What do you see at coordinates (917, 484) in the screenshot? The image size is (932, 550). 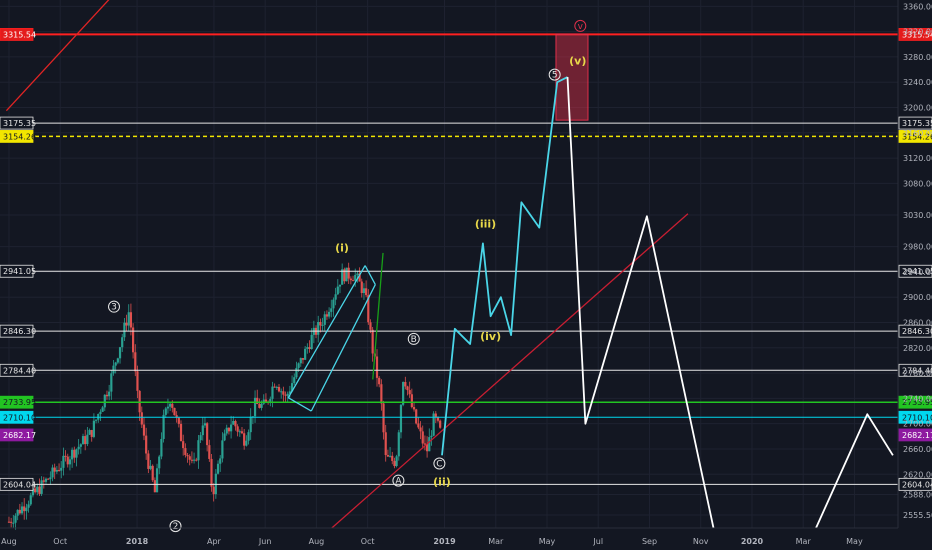 I see `price-level-label-right: 2604.04` at bounding box center [917, 484].